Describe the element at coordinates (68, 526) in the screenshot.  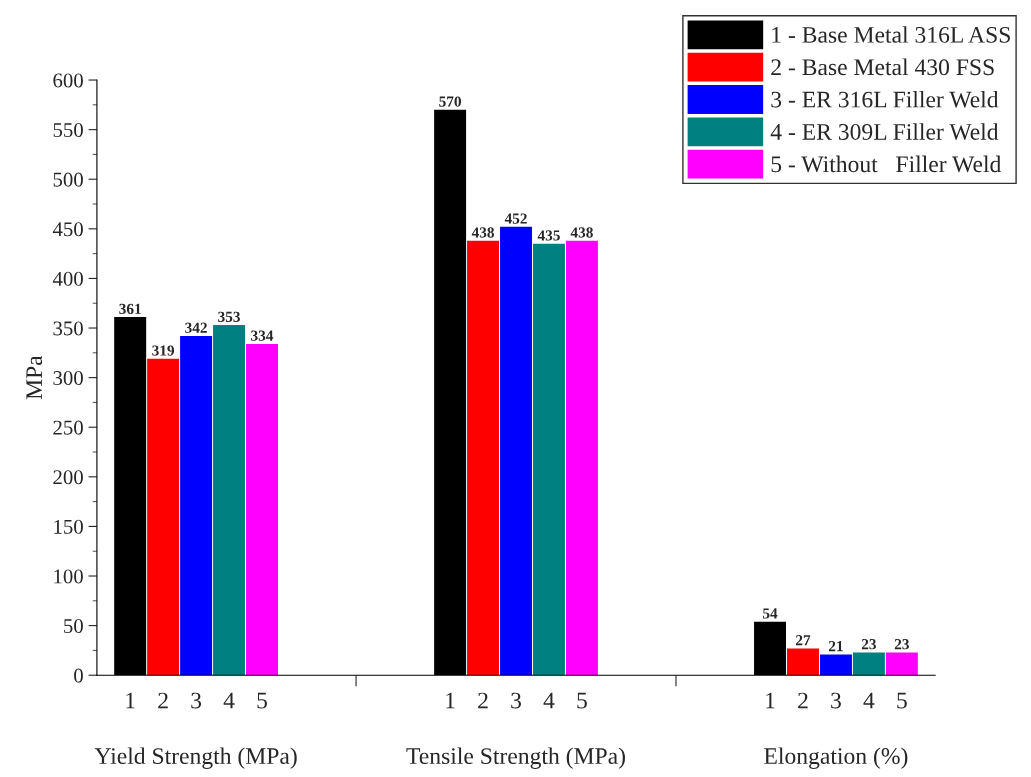
I see `y-tick-label: 150` at that location.